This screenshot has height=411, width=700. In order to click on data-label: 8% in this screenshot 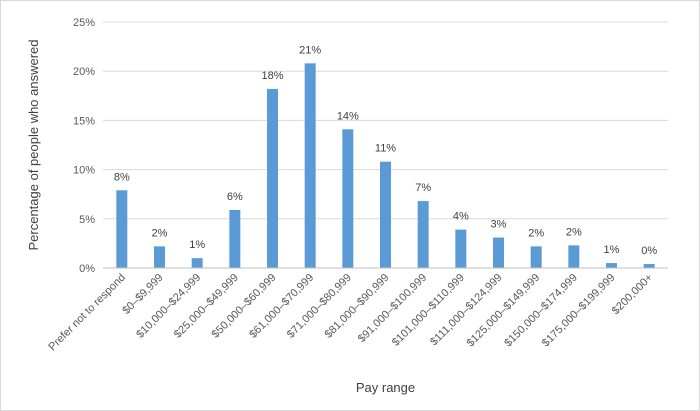, I will do `click(122, 177)`.